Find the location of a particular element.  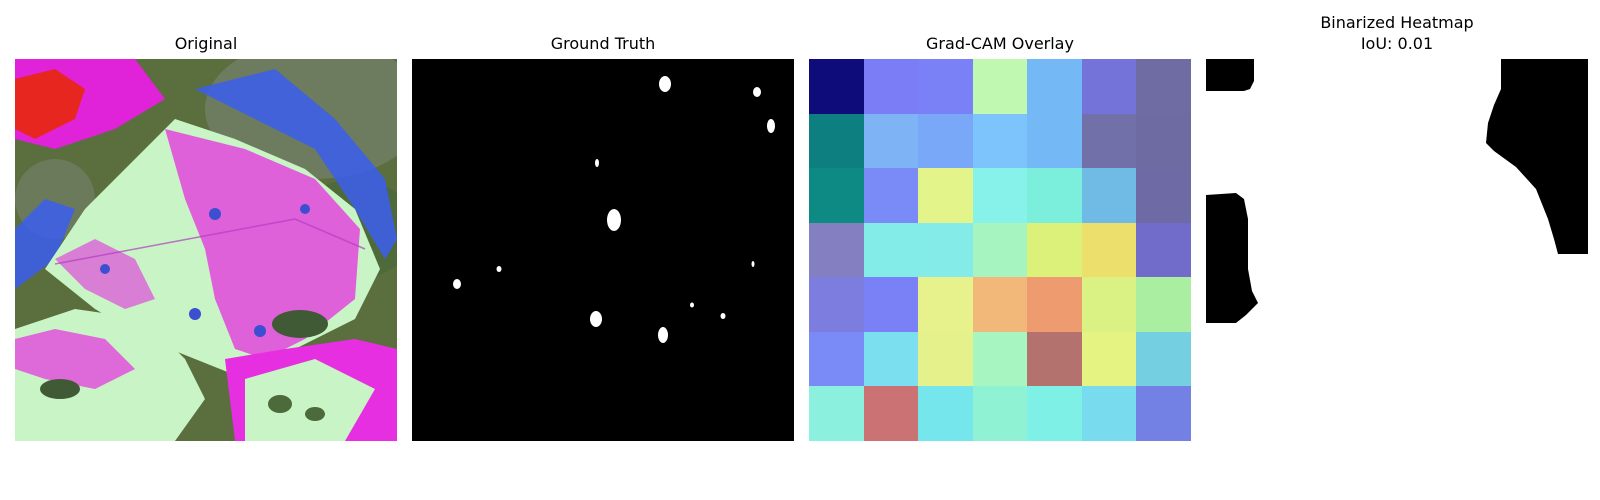

panel-title-original: Original is located at coordinates (206, 43).